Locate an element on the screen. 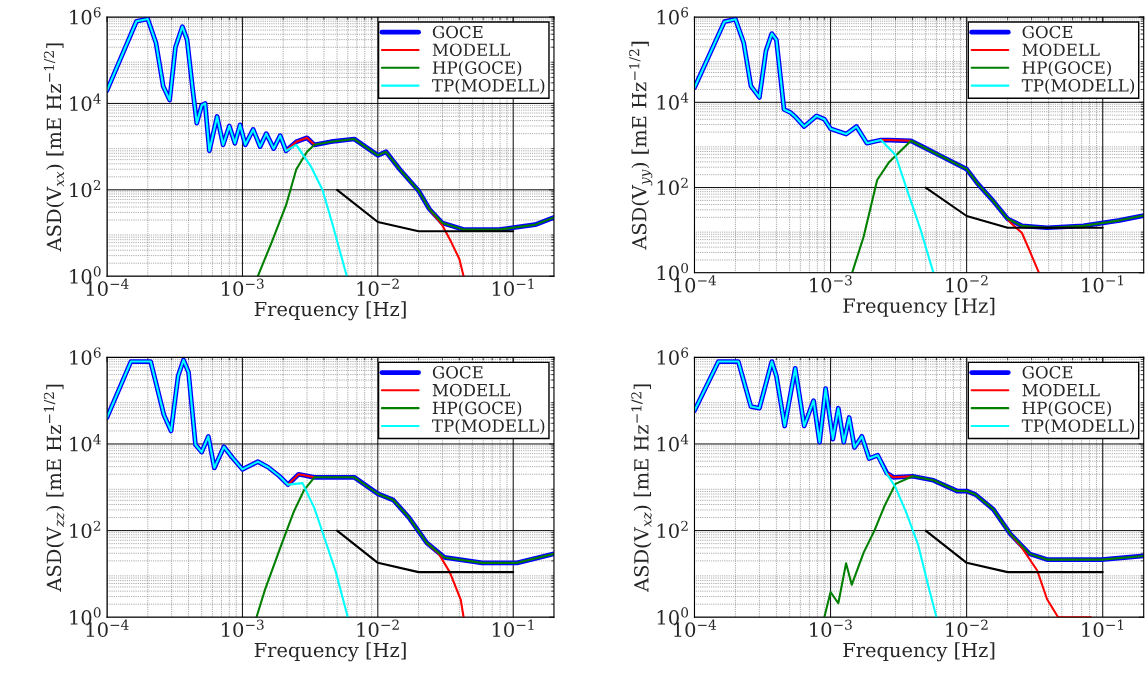 This screenshot has width=1146, height=682. y-axis-title: ASD(V$_{xx}$) [mE Hz$^{−1/2}$] is located at coordinates (54, 147).